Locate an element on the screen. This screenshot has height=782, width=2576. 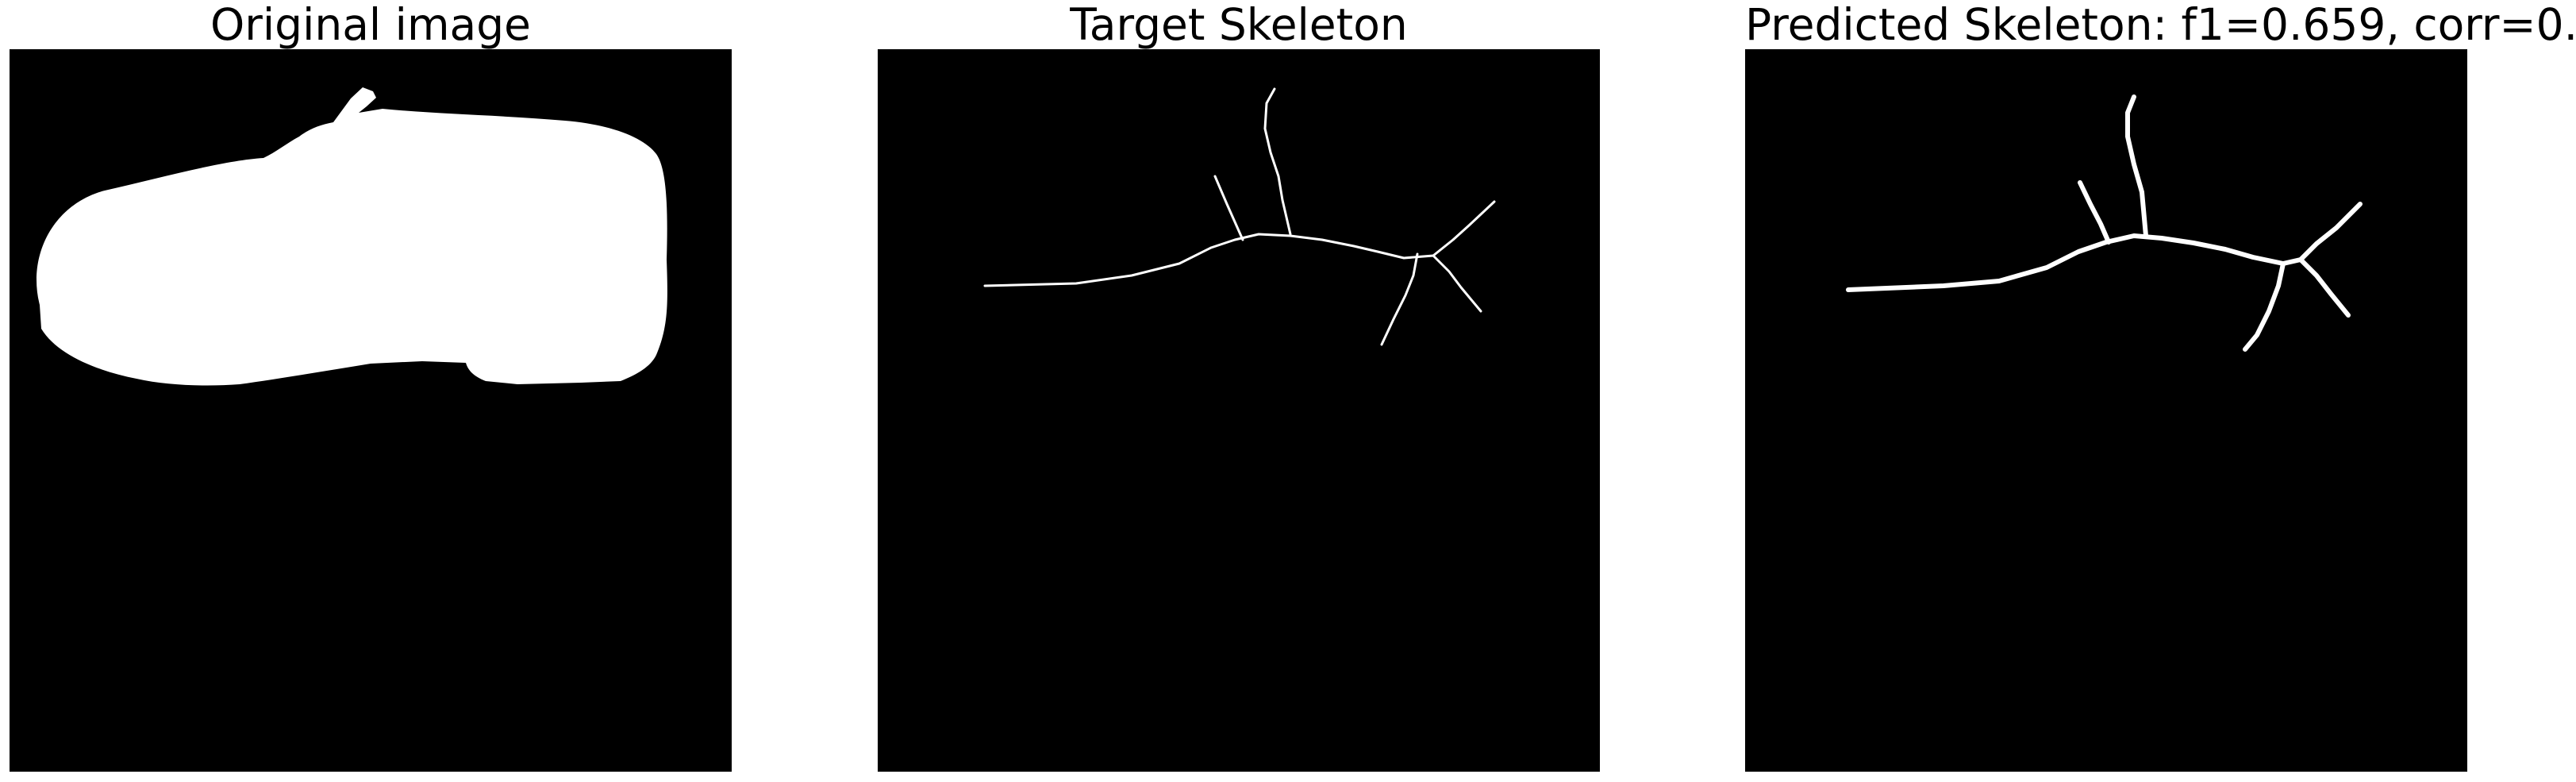
skeleton-branch-right-lower is located at coordinates (1457, 283).